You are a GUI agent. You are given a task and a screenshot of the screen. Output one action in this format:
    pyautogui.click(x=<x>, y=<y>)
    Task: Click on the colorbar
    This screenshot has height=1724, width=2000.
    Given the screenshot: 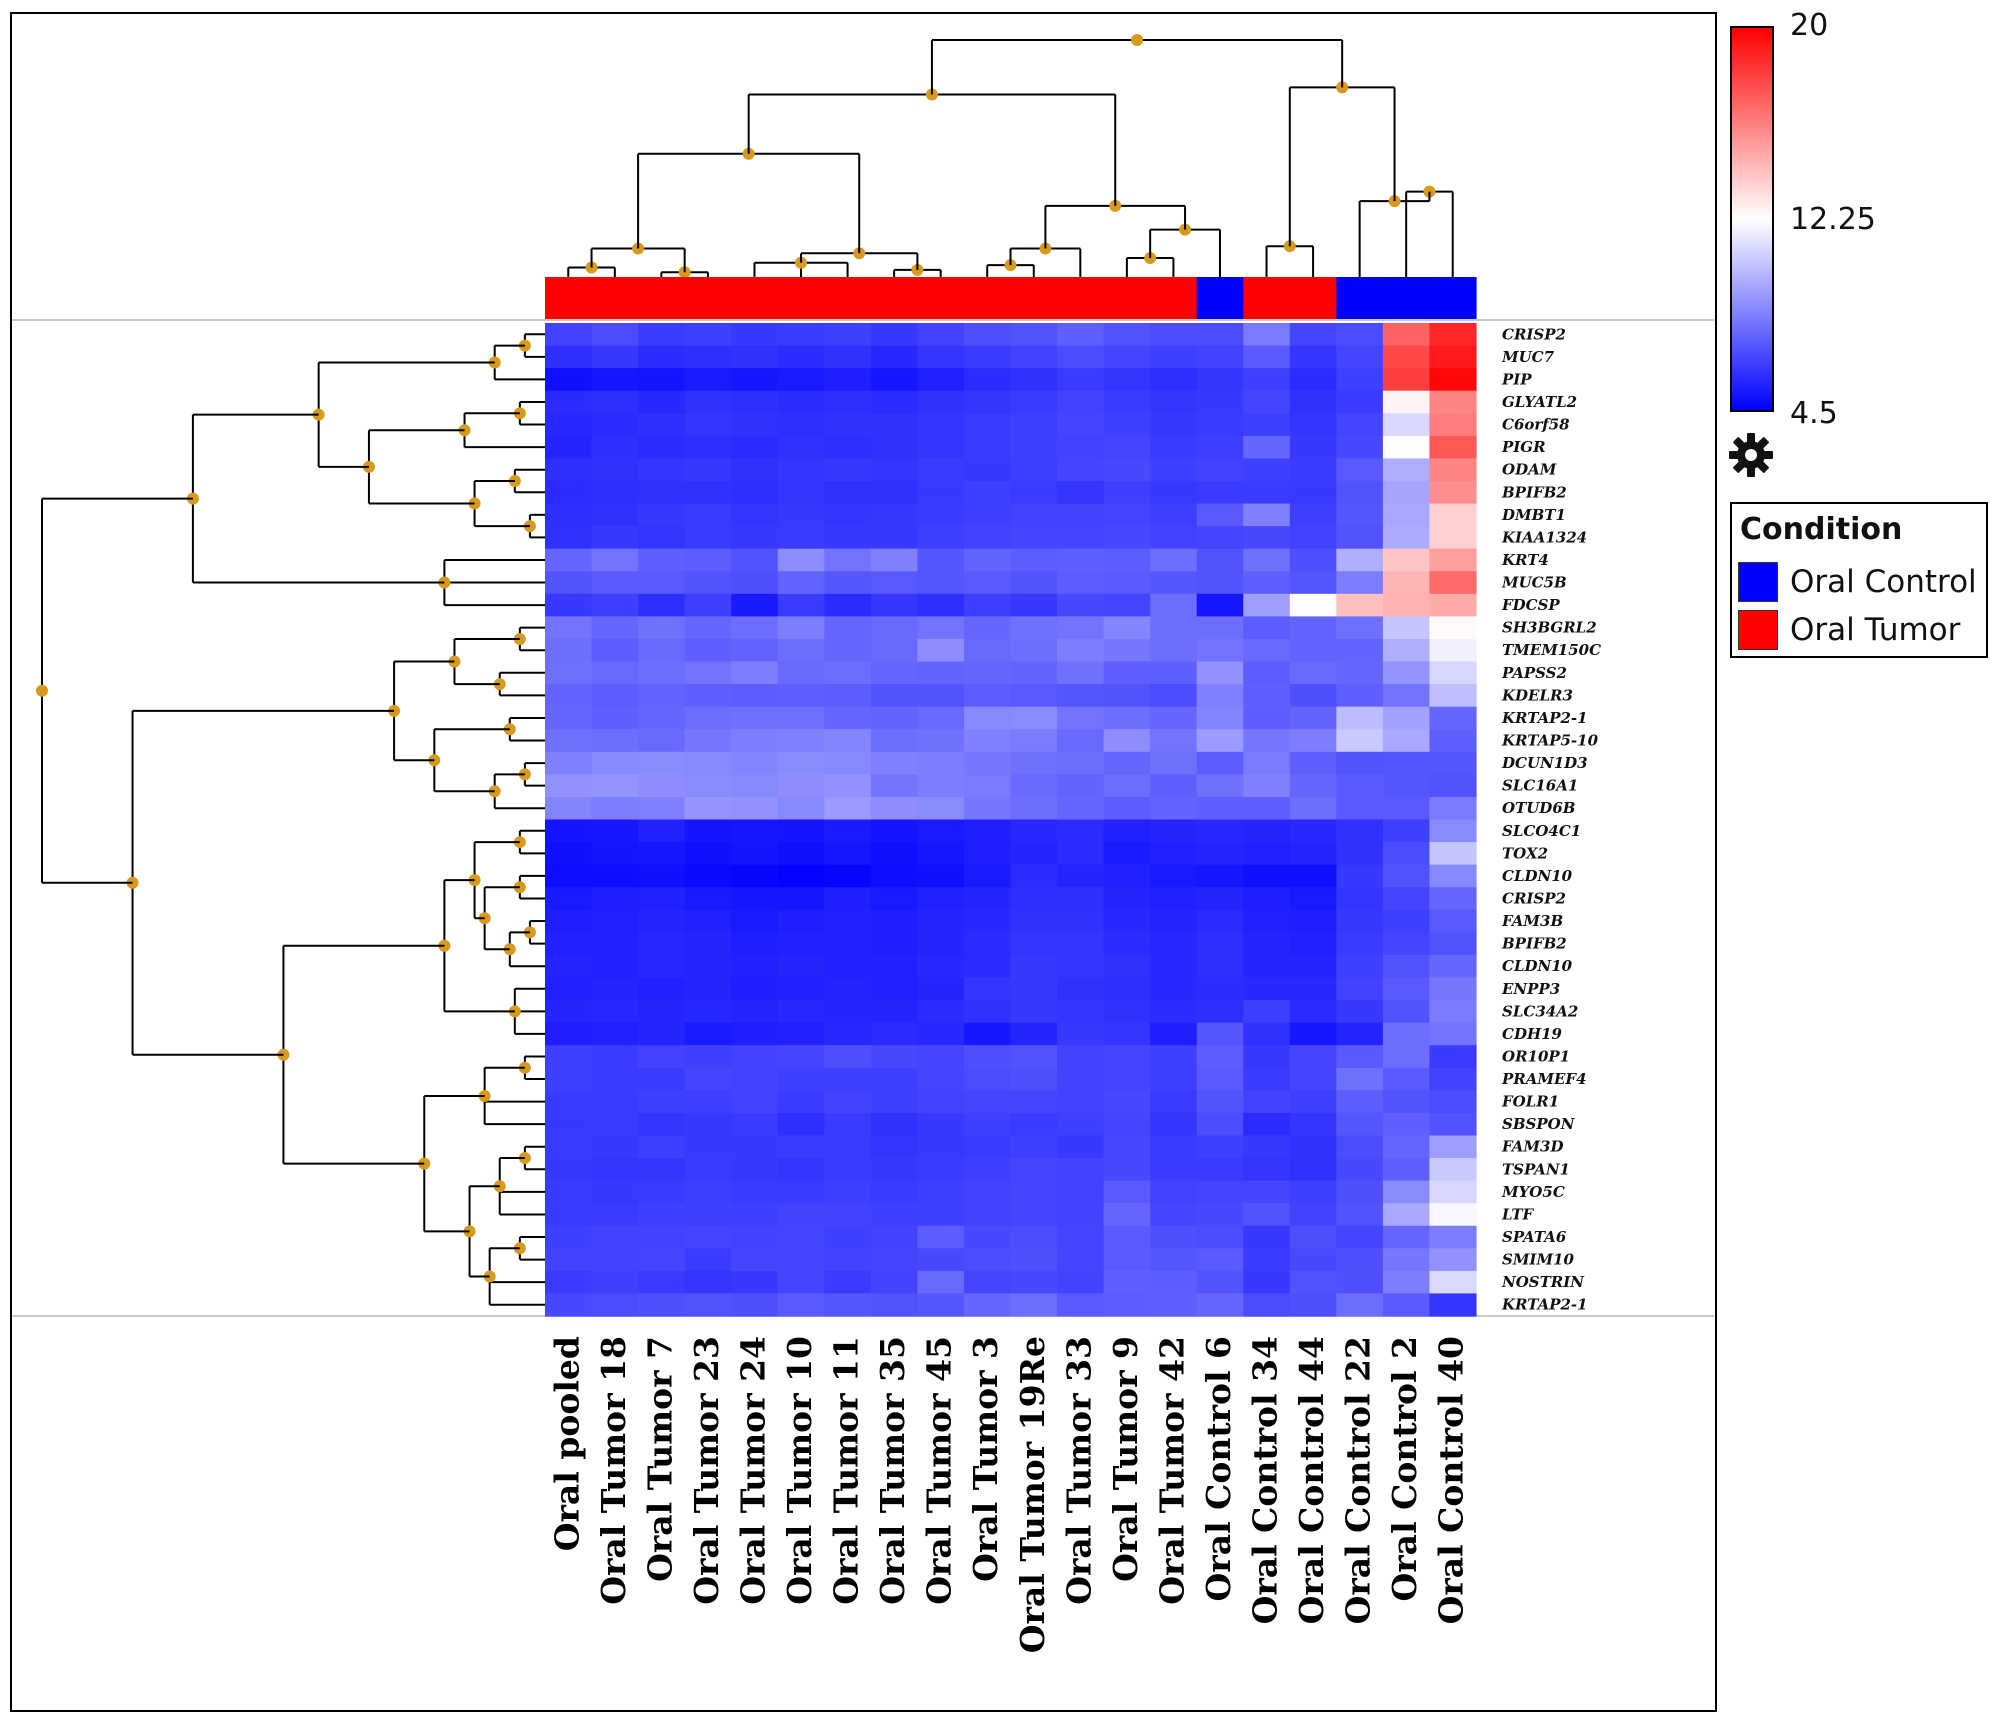 What is the action you would take?
    pyautogui.click(x=1752, y=219)
    